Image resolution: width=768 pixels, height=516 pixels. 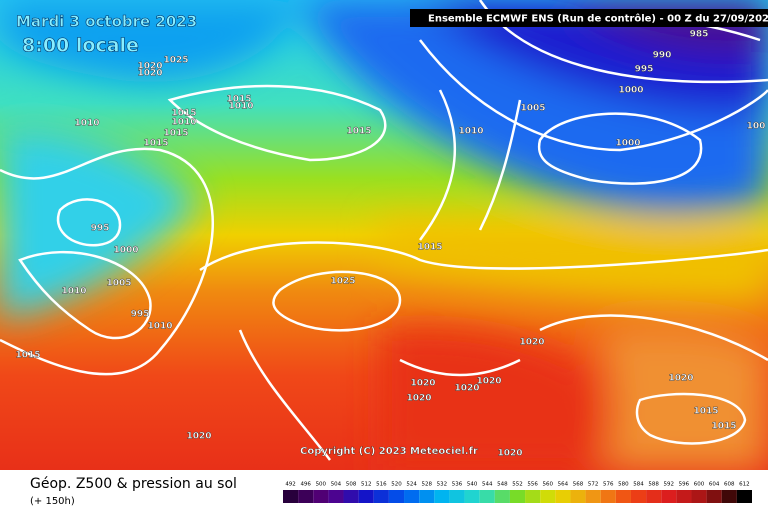 I want to click on colorbar-label: 512, so click(x=366, y=485).